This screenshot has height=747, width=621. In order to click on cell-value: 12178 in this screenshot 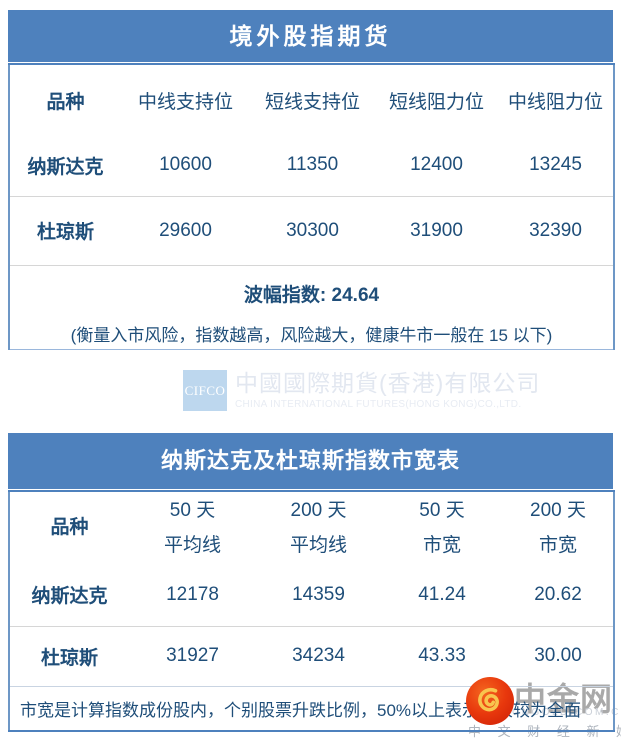, I will do `click(192, 594)`.